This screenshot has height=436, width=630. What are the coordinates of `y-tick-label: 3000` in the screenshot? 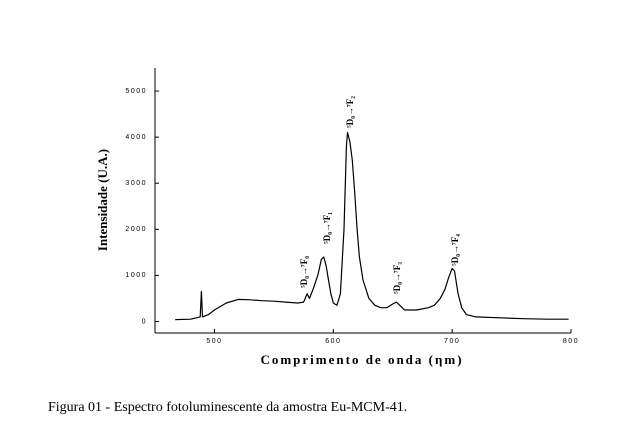 It's located at (136, 183).